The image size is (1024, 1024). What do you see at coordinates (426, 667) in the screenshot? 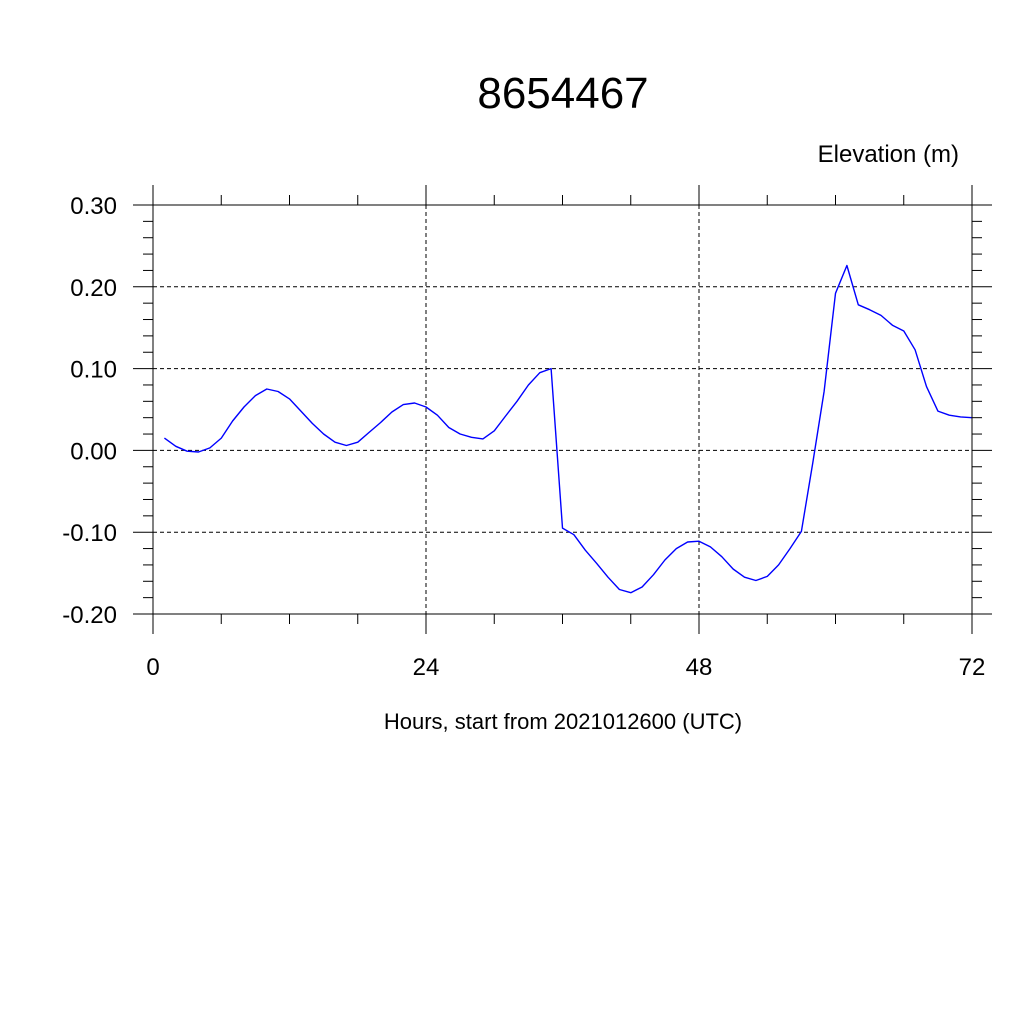
I see `x-tick-label: 24` at bounding box center [426, 667].